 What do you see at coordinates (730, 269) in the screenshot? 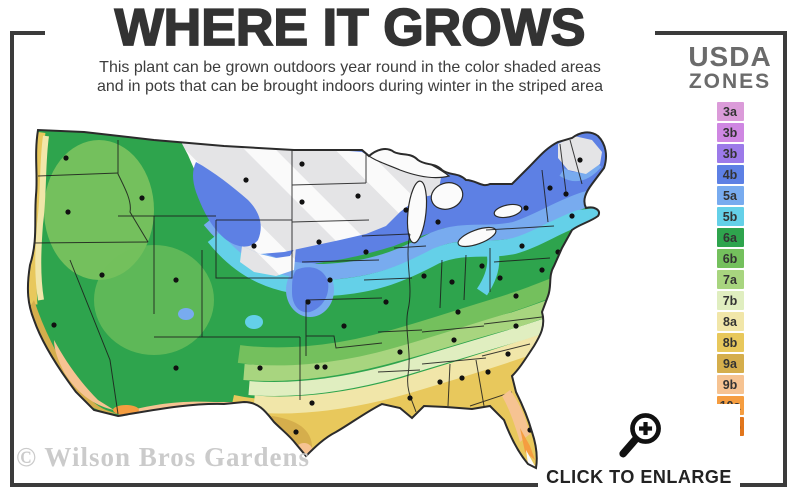
I see `zone-list: 3a3b3b4b5a5b6a6b7a7b8a8b9a9b10a10b` at bounding box center [730, 269].